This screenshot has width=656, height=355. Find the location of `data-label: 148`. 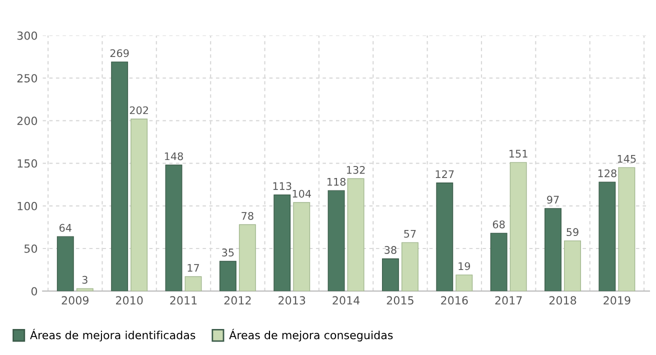

data-label: 148 is located at coordinates (173, 156).